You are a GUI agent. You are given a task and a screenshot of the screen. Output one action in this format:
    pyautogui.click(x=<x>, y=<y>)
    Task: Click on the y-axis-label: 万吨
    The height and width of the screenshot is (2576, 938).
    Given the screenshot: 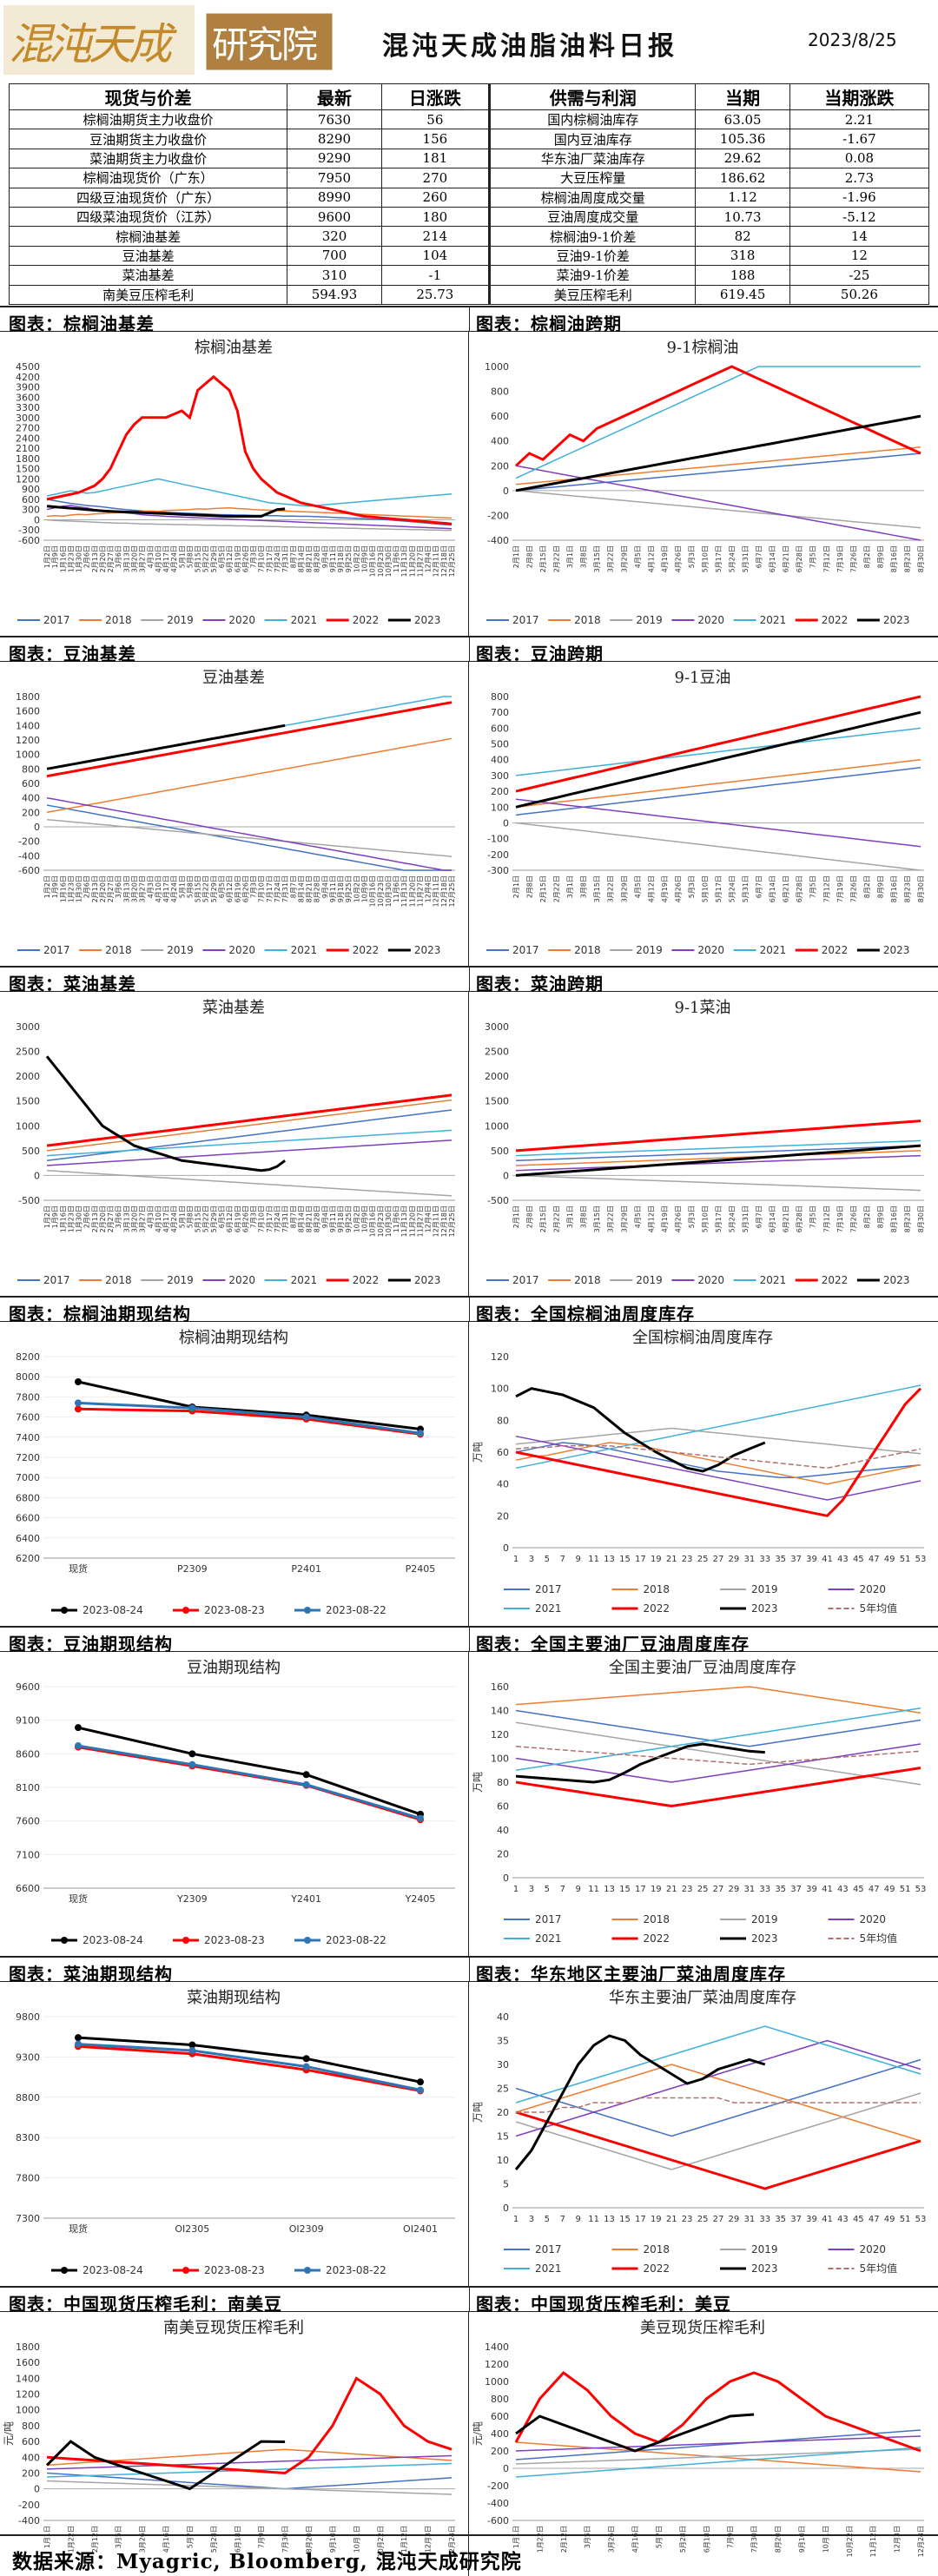 What is the action you would take?
    pyautogui.click(x=478, y=2112)
    